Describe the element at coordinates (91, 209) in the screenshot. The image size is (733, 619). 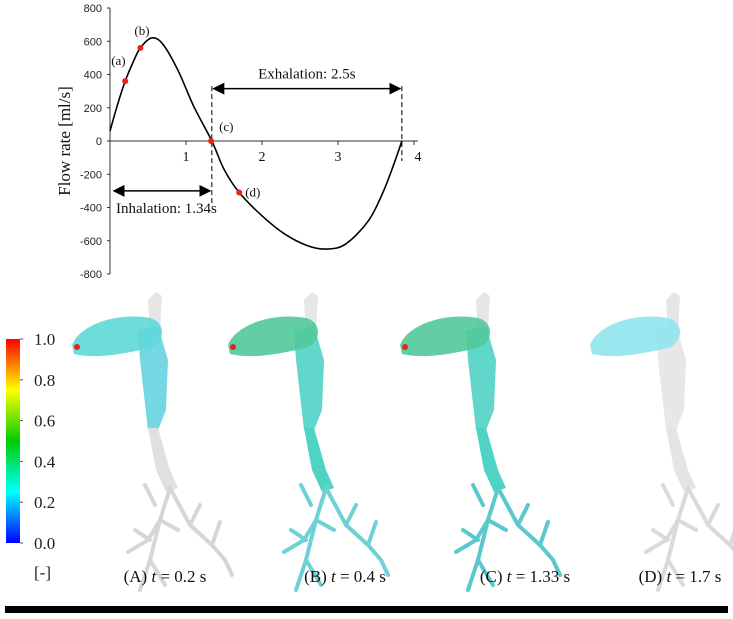
I see `y-tick-label: -400` at that location.